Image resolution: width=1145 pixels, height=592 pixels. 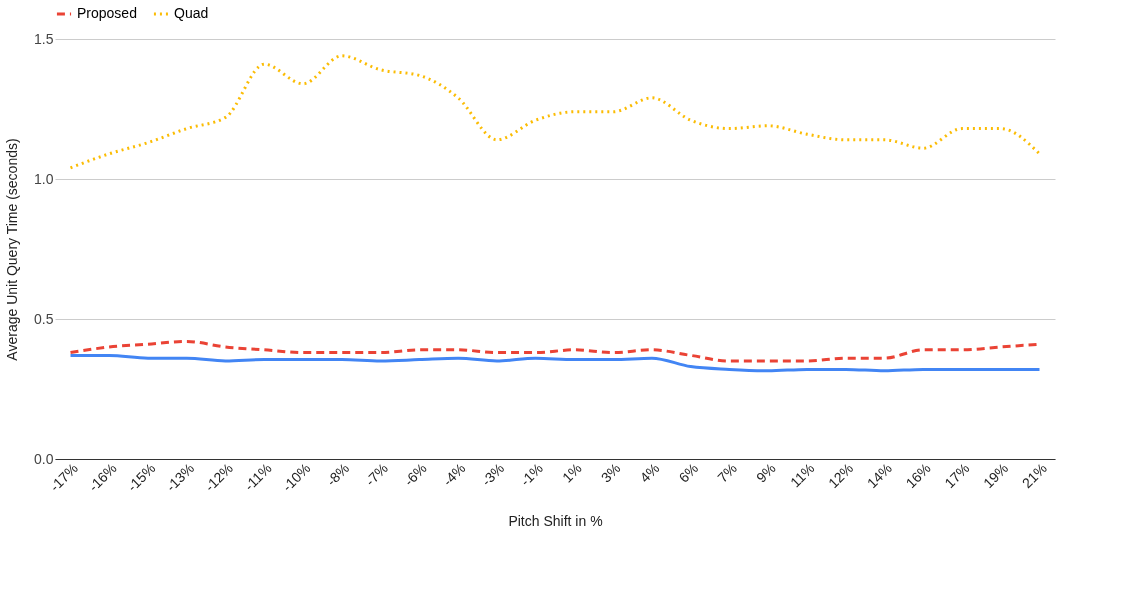 I want to click on legend-label: Proposed, so click(x=107, y=13).